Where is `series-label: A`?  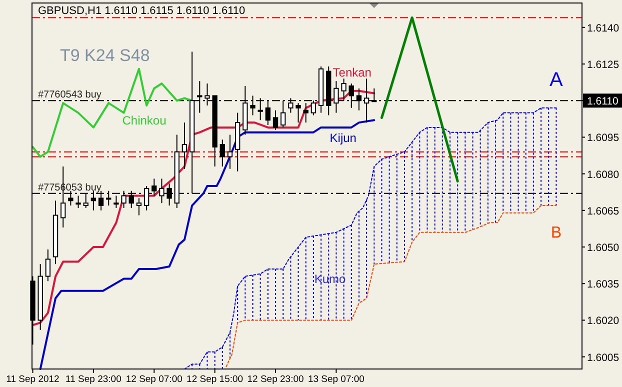
series-label: A is located at coordinates (557, 79).